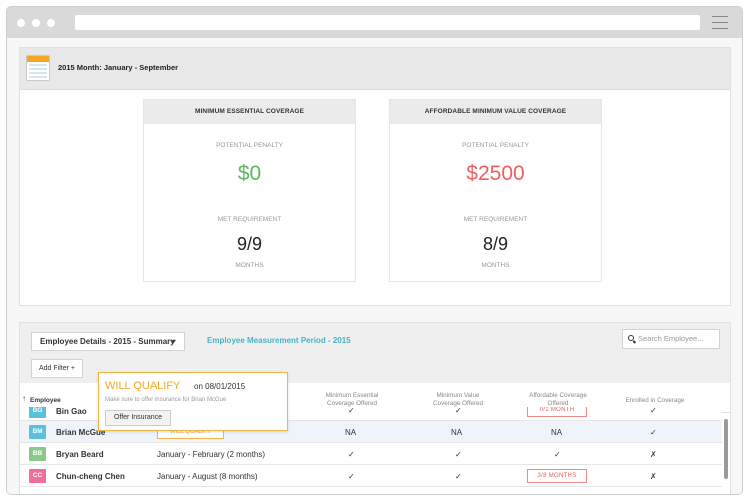 The height and width of the screenshot is (501, 749). I want to click on col-employee: Employee, so click(45, 400).